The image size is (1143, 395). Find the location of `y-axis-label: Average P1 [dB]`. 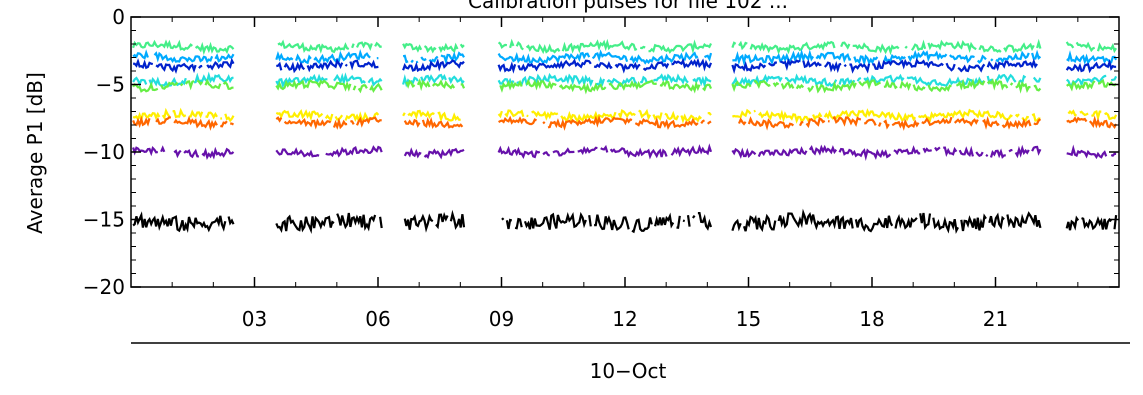

y-axis-label: Average P1 [dB] is located at coordinates (35, 153).